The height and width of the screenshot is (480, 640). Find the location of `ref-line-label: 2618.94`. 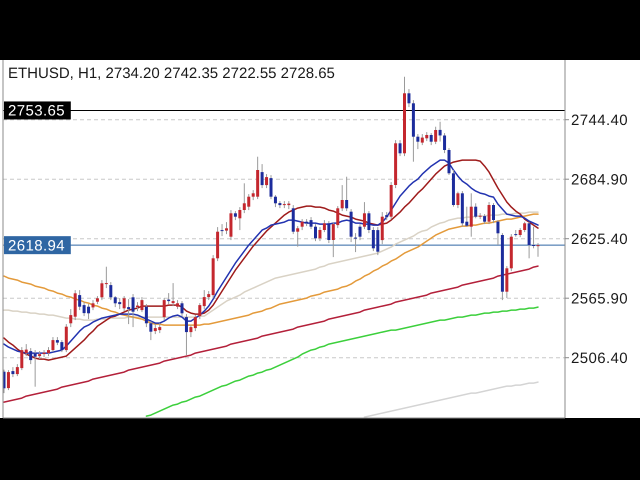

ref-line-label: 2618.94 is located at coordinates (37, 245).